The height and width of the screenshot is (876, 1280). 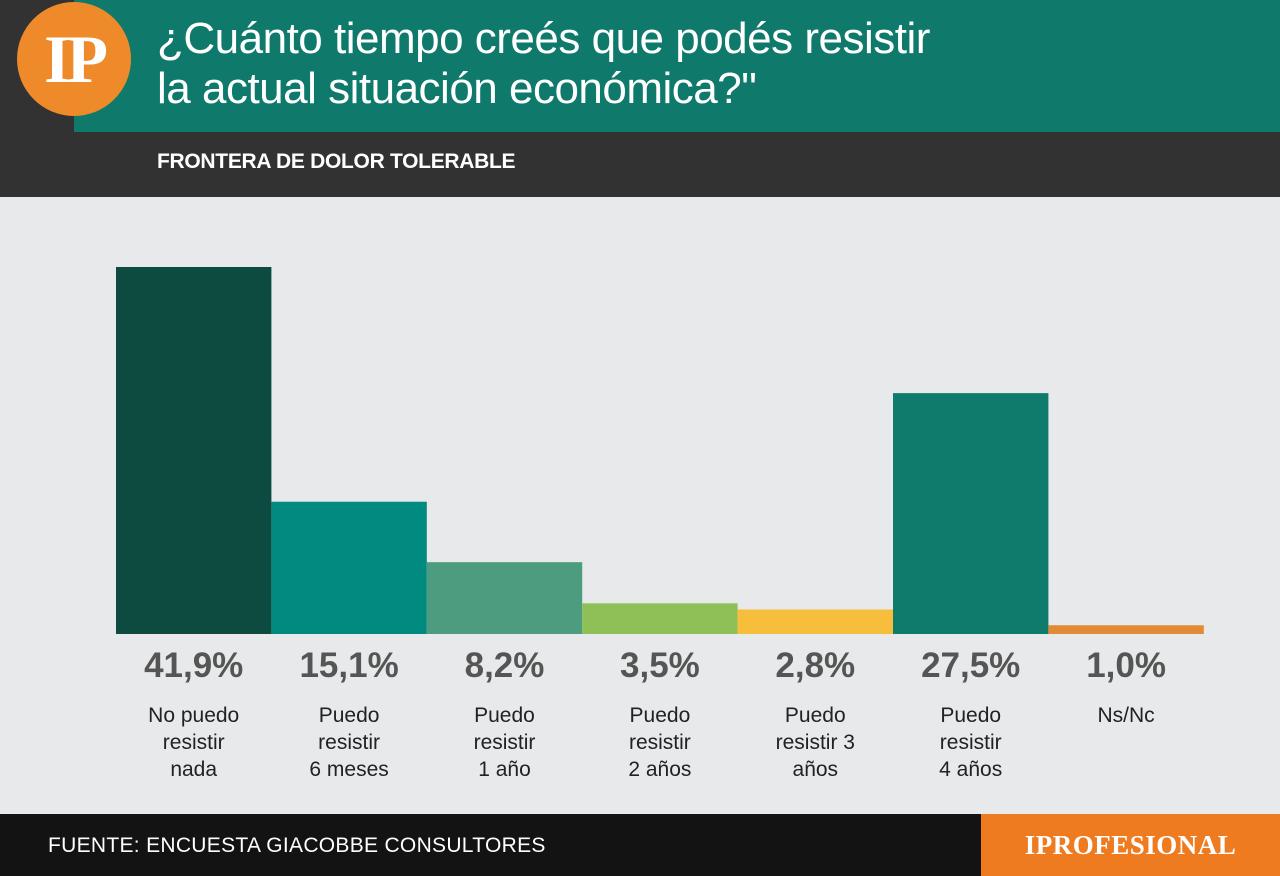 I want to click on category-label-1-line-2: resistir, so click(x=194, y=742).